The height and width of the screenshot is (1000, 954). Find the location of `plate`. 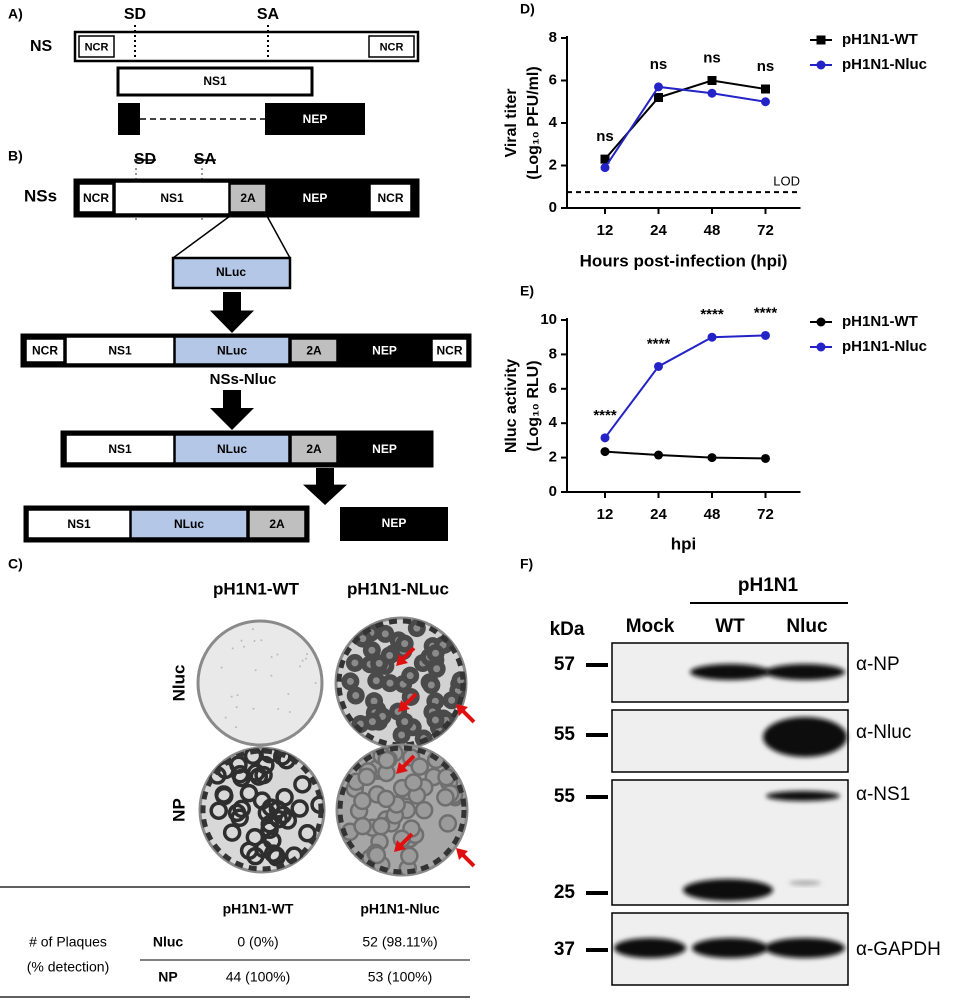

plate is located at coordinates (260, 683).